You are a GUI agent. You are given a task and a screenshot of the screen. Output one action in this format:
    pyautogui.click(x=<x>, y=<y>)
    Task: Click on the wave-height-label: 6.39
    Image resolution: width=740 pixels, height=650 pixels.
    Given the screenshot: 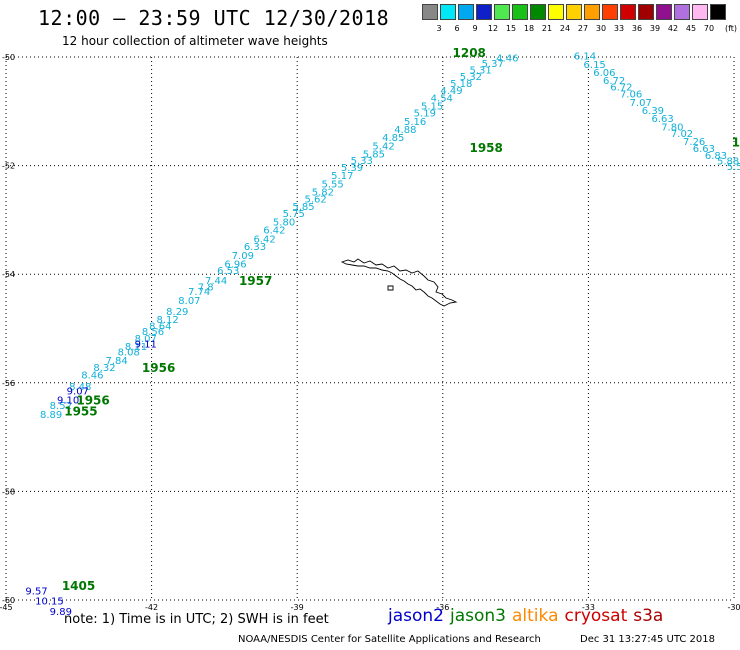 What is the action you would take?
    pyautogui.click(x=653, y=111)
    